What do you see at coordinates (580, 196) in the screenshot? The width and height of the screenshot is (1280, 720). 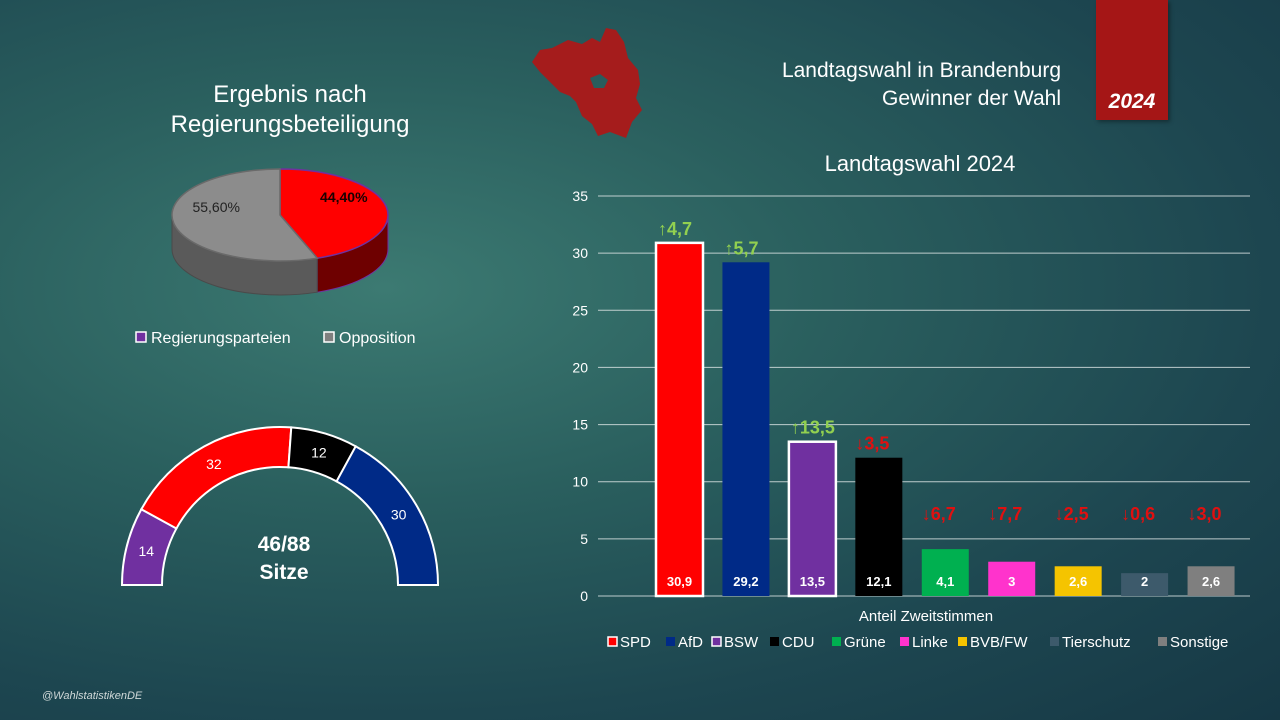 I see `y-tick-label: 35` at bounding box center [580, 196].